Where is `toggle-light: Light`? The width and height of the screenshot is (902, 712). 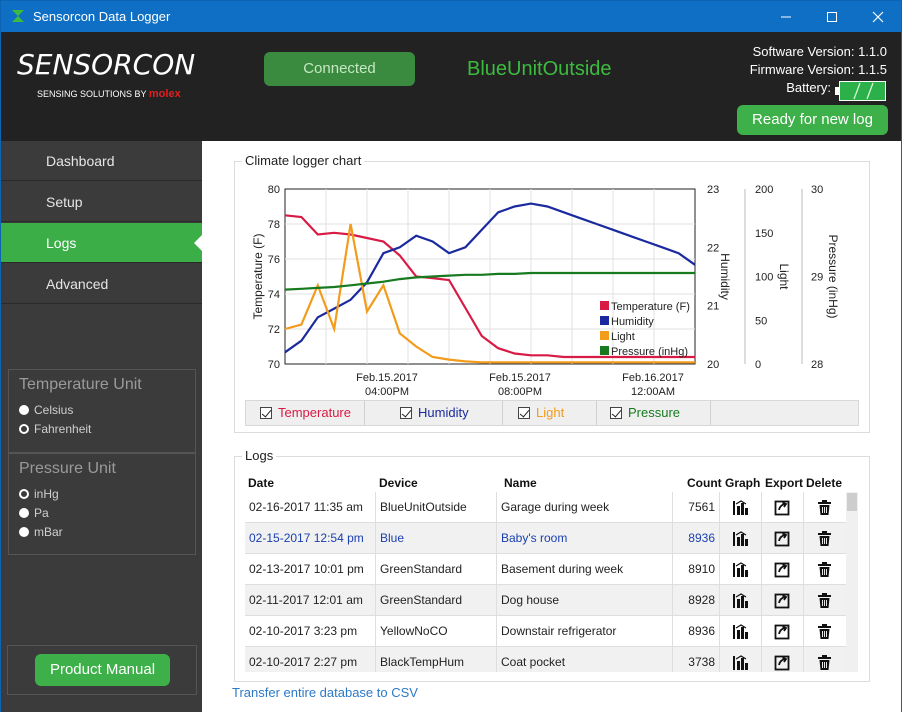
toggle-light: Light is located at coordinates (541, 412).